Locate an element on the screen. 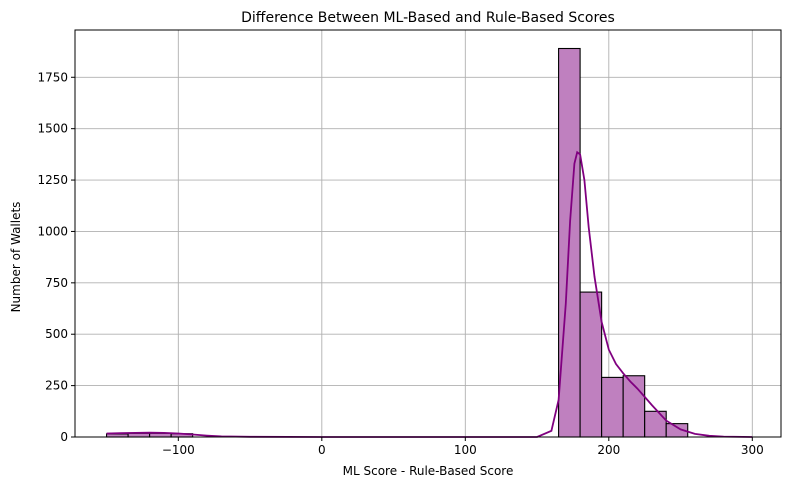 The image size is (790, 490). x-tick-label: 200 is located at coordinates (608, 450).